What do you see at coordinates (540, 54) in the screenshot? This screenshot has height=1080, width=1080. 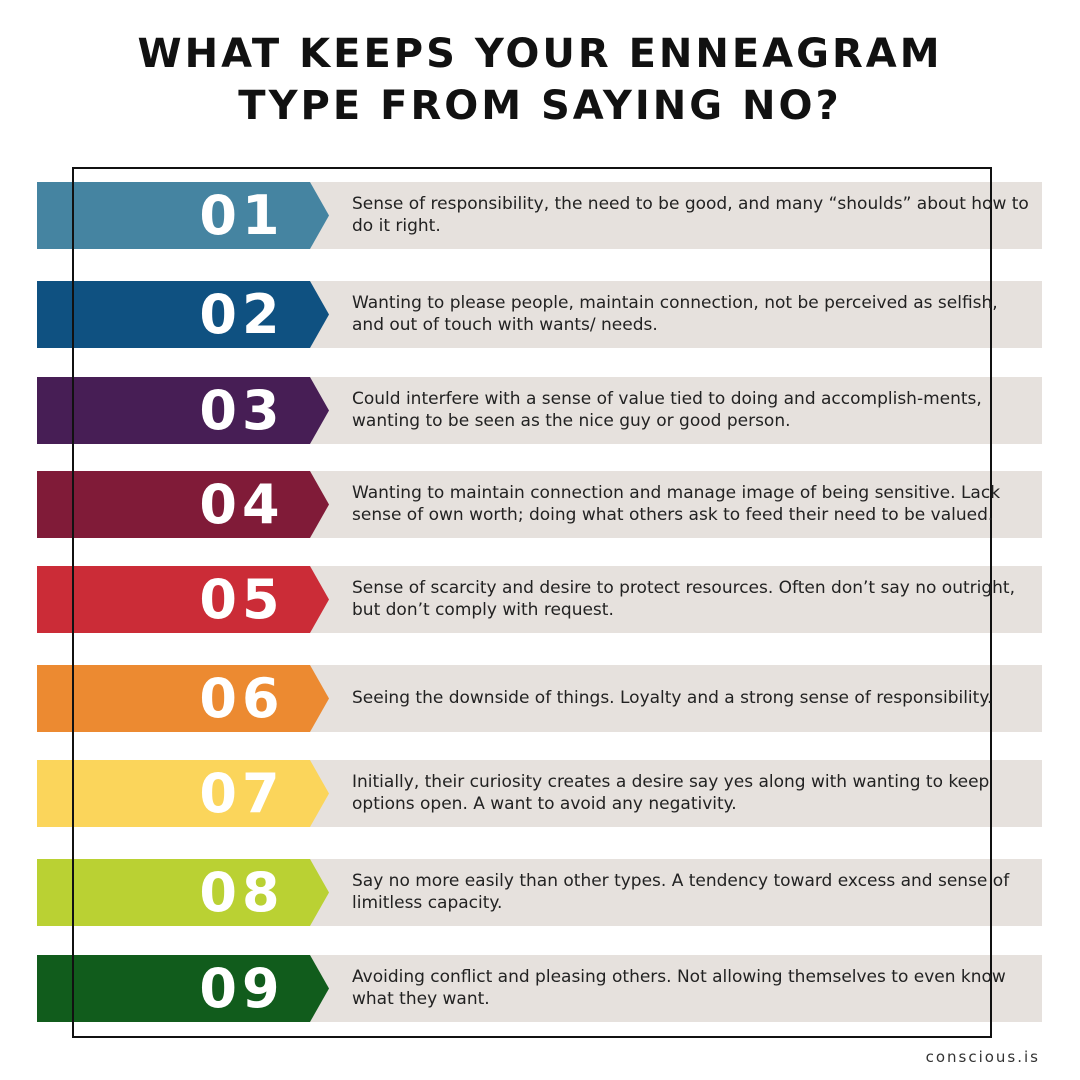 I see `title-line-1: WHAT KEEPS YOUR ENNEAGRAM` at bounding box center [540, 54].